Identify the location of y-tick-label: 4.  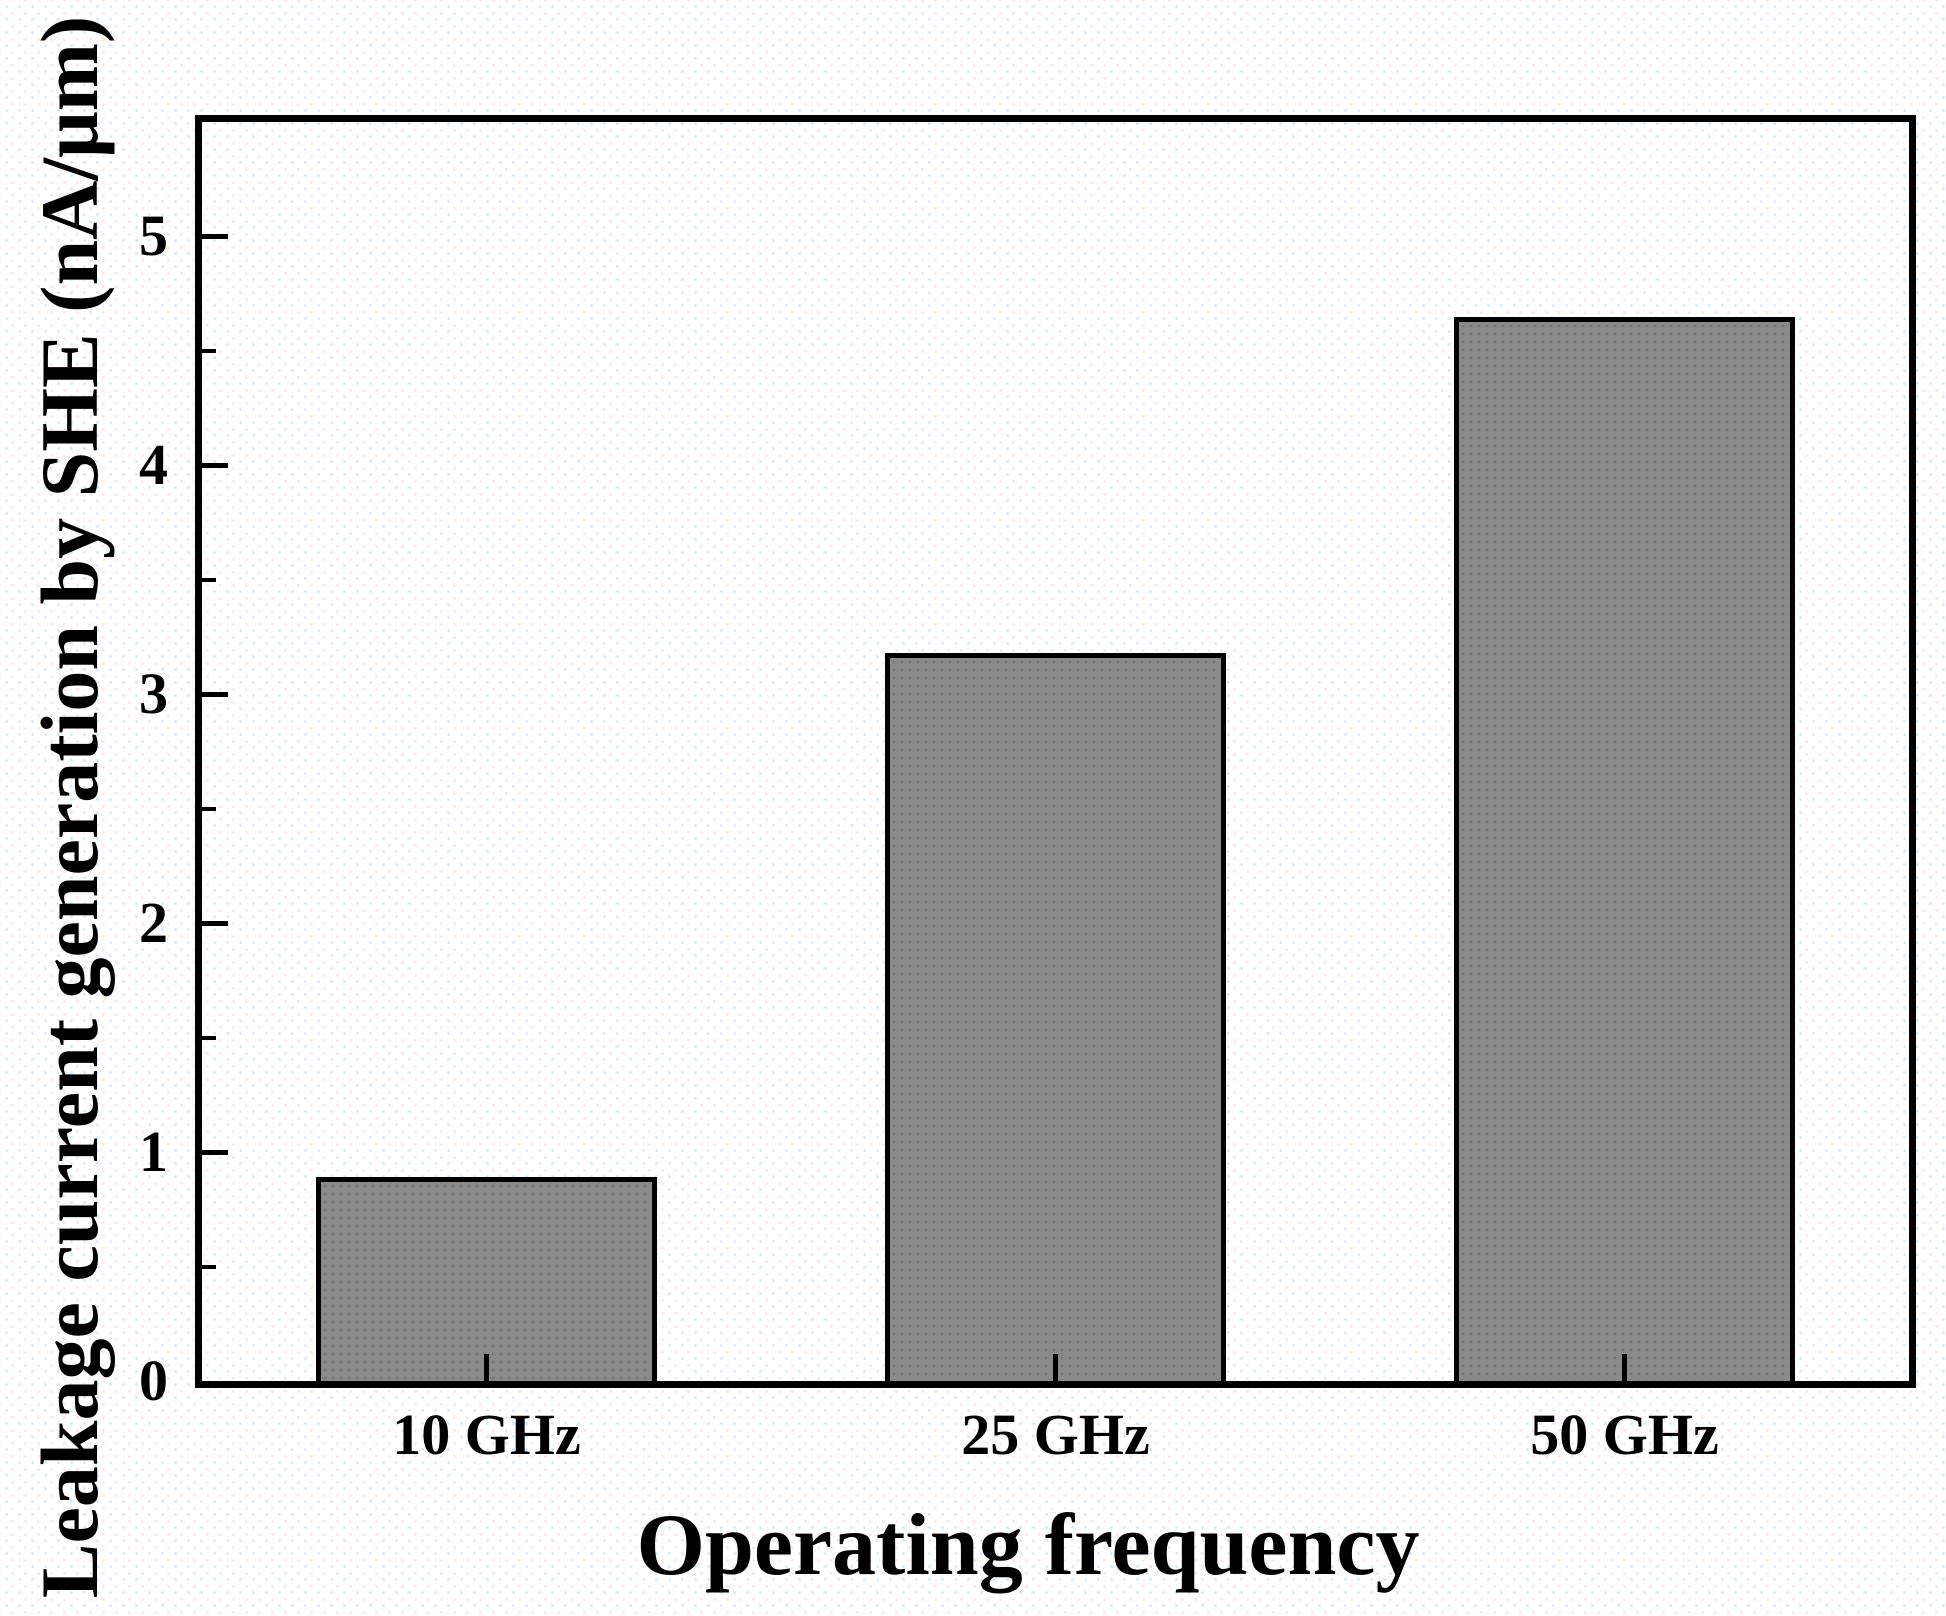
(153, 465).